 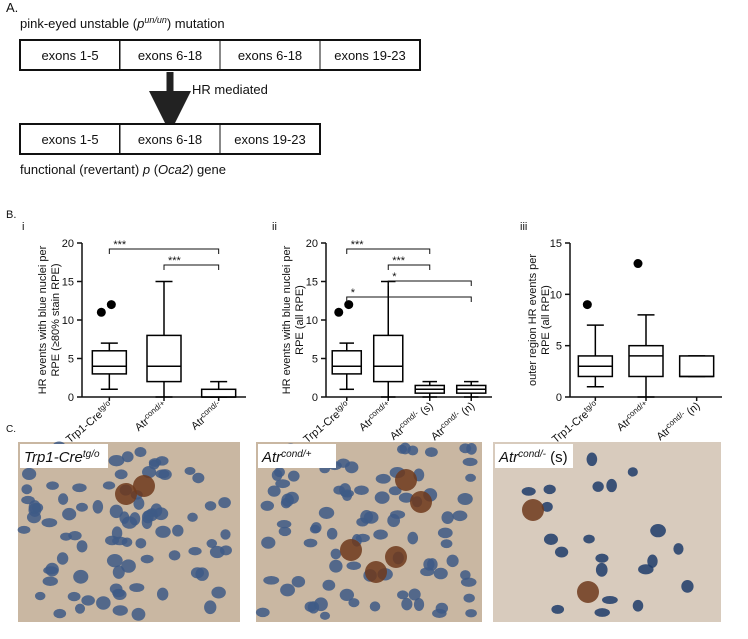 What do you see at coordinates (122, 23) in the screenshot?
I see `panel-a-title: pink-eyed unstable (pun/un) mutation` at bounding box center [122, 23].